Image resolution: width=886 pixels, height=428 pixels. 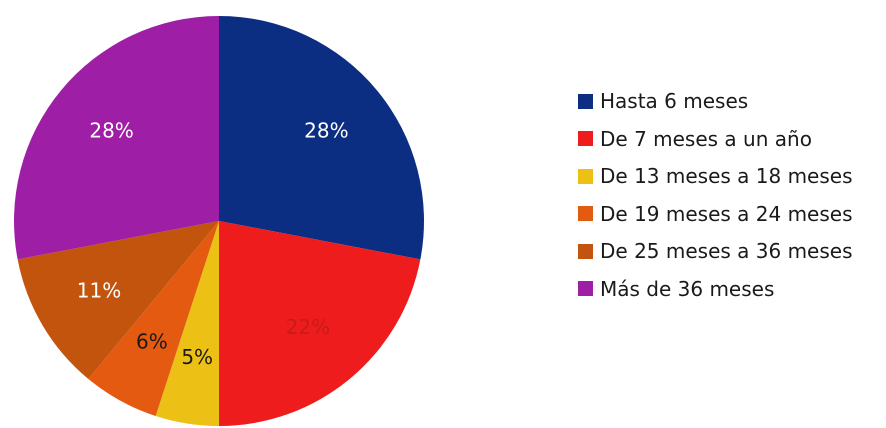 I want to click on legend-item-de-7-meses-a-un-ano: De 7 meses a un año, so click(x=715, y=139).